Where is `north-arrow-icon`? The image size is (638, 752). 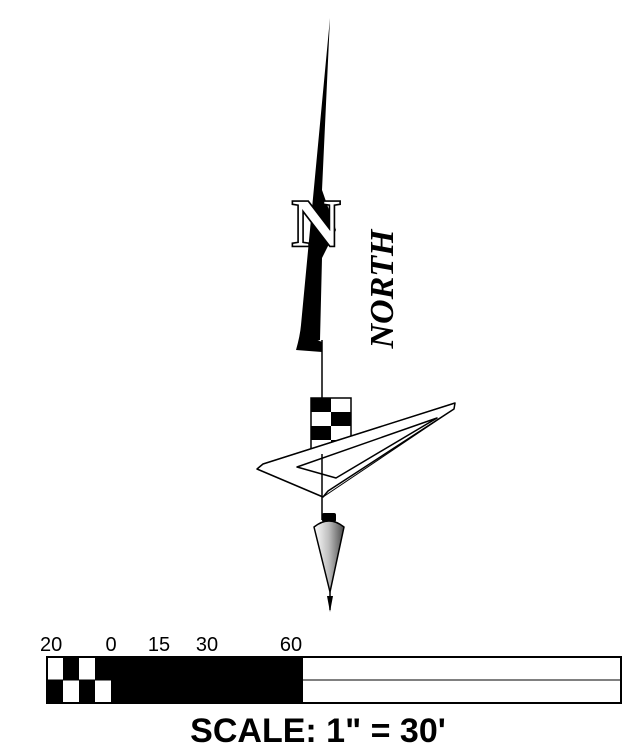
north-arrow-icon is located at coordinates (316, 209).